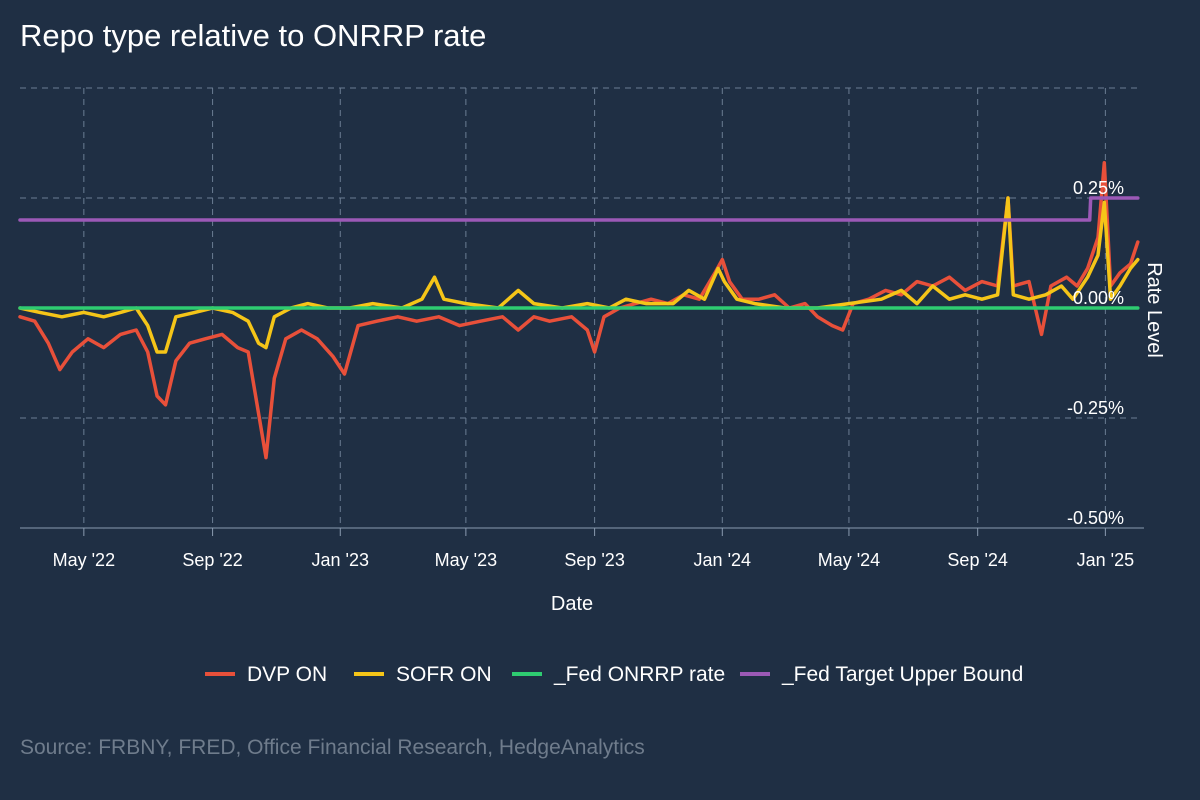  What do you see at coordinates (594, 560) in the screenshot?
I see `x-tick-label: Sep '23` at bounding box center [594, 560].